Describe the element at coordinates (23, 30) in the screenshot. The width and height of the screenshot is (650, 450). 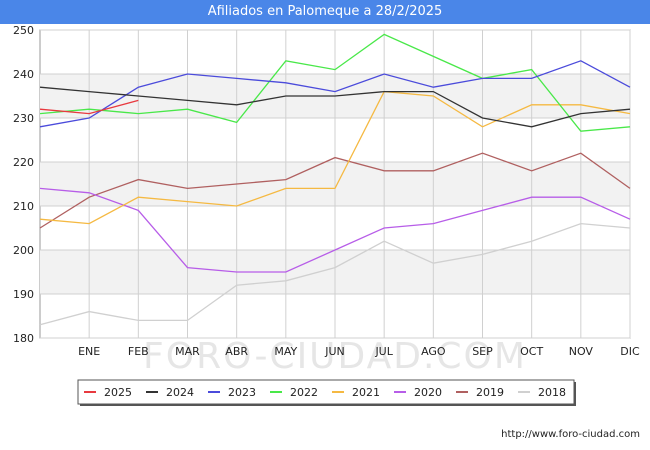
I see `y-tick-label: 250` at that location.